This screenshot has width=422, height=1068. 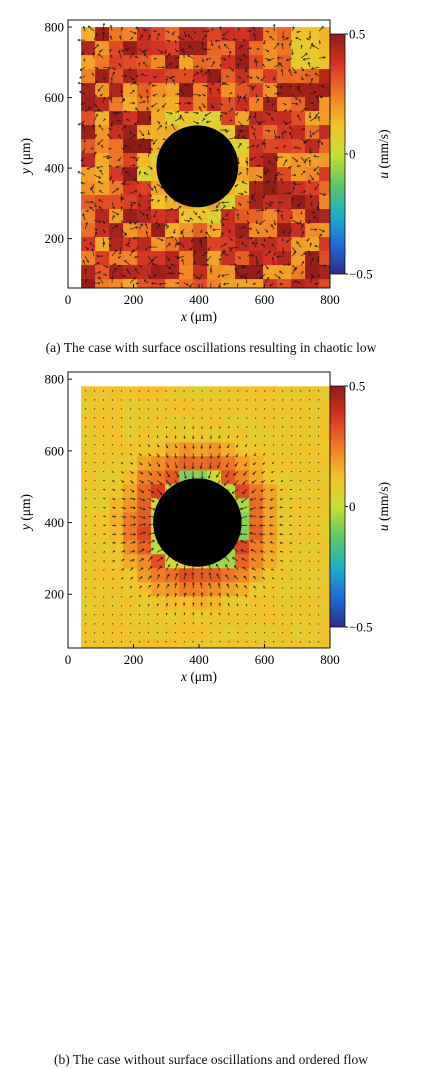 What do you see at coordinates (337, 154) in the screenshot?
I see `colorbar-a` at bounding box center [337, 154].